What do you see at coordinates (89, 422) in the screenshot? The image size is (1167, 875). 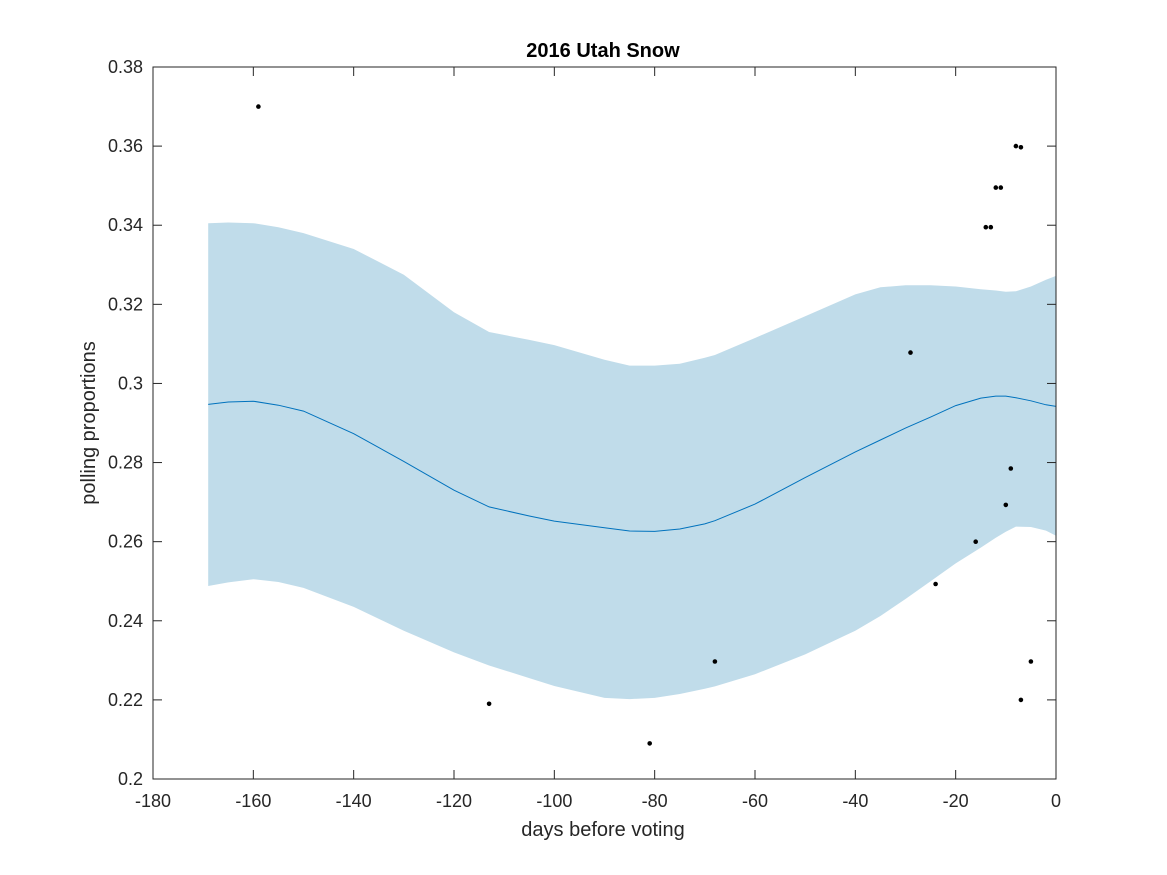 I see `y-axis-label: polling proportions` at bounding box center [89, 422].